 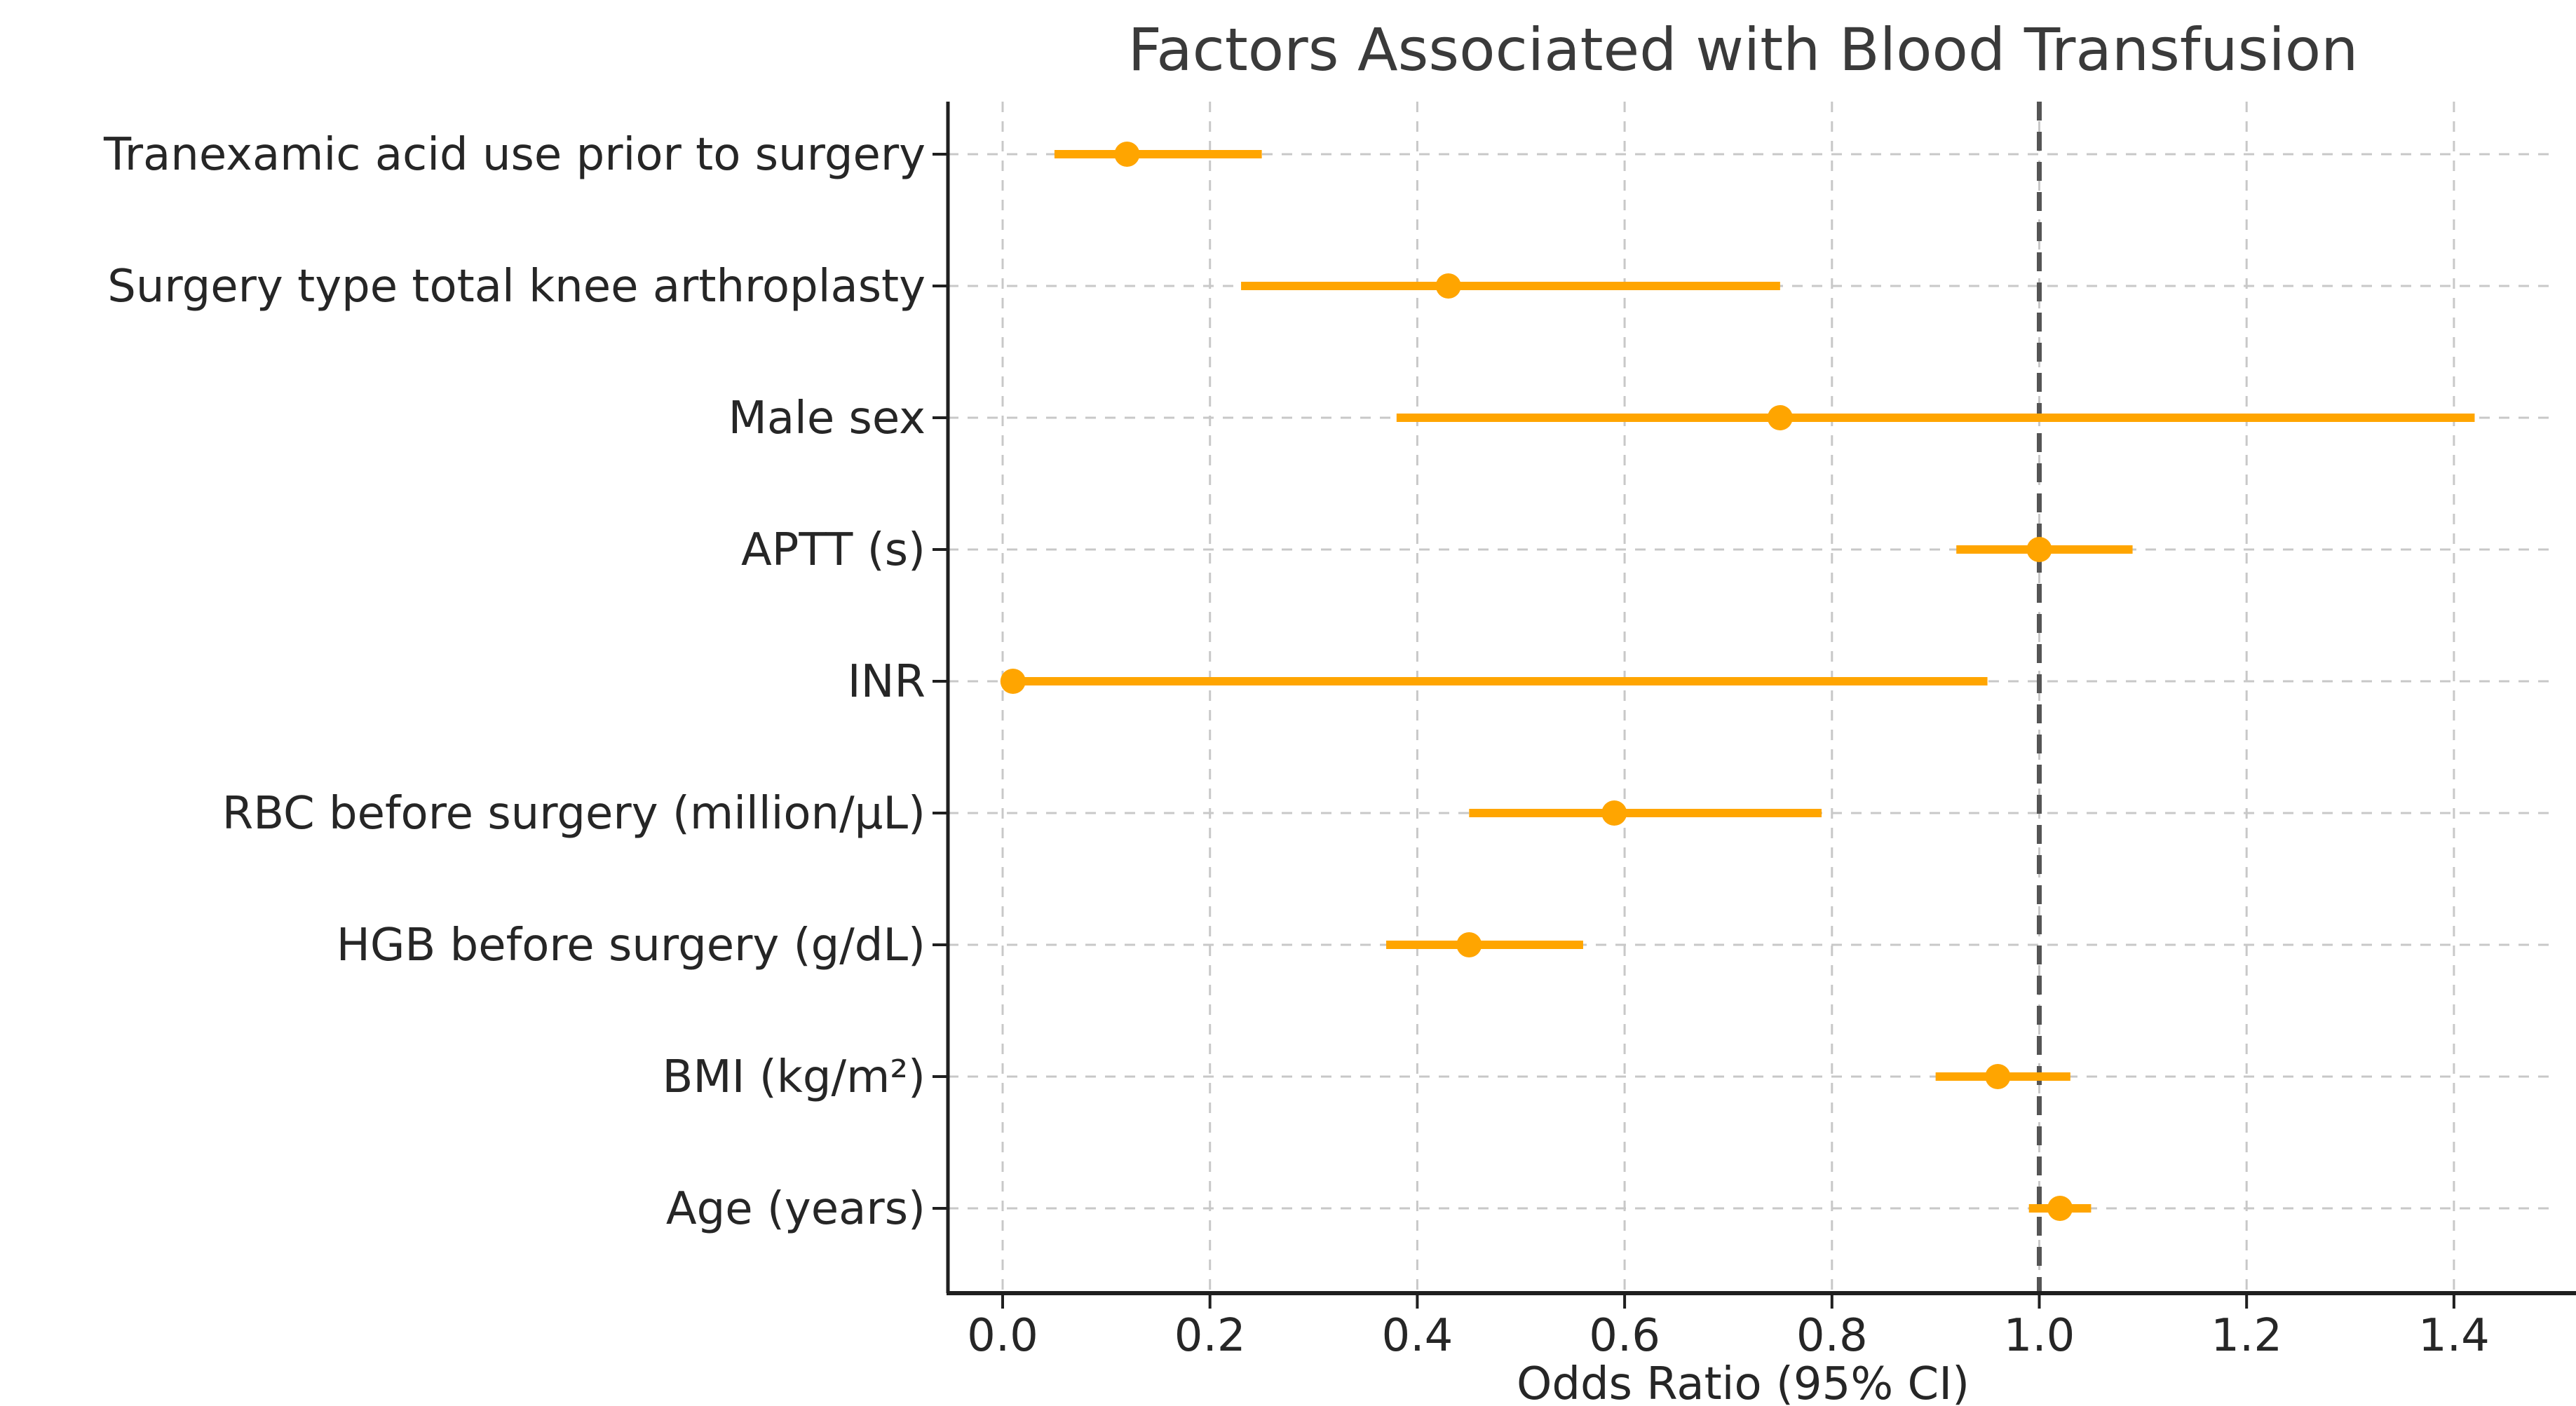 What do you see at coordinates (631, 945) in the screenshot?
I see `y-tick-label: HGB before surgery (g/dL)` at bounding box center [631, 945].